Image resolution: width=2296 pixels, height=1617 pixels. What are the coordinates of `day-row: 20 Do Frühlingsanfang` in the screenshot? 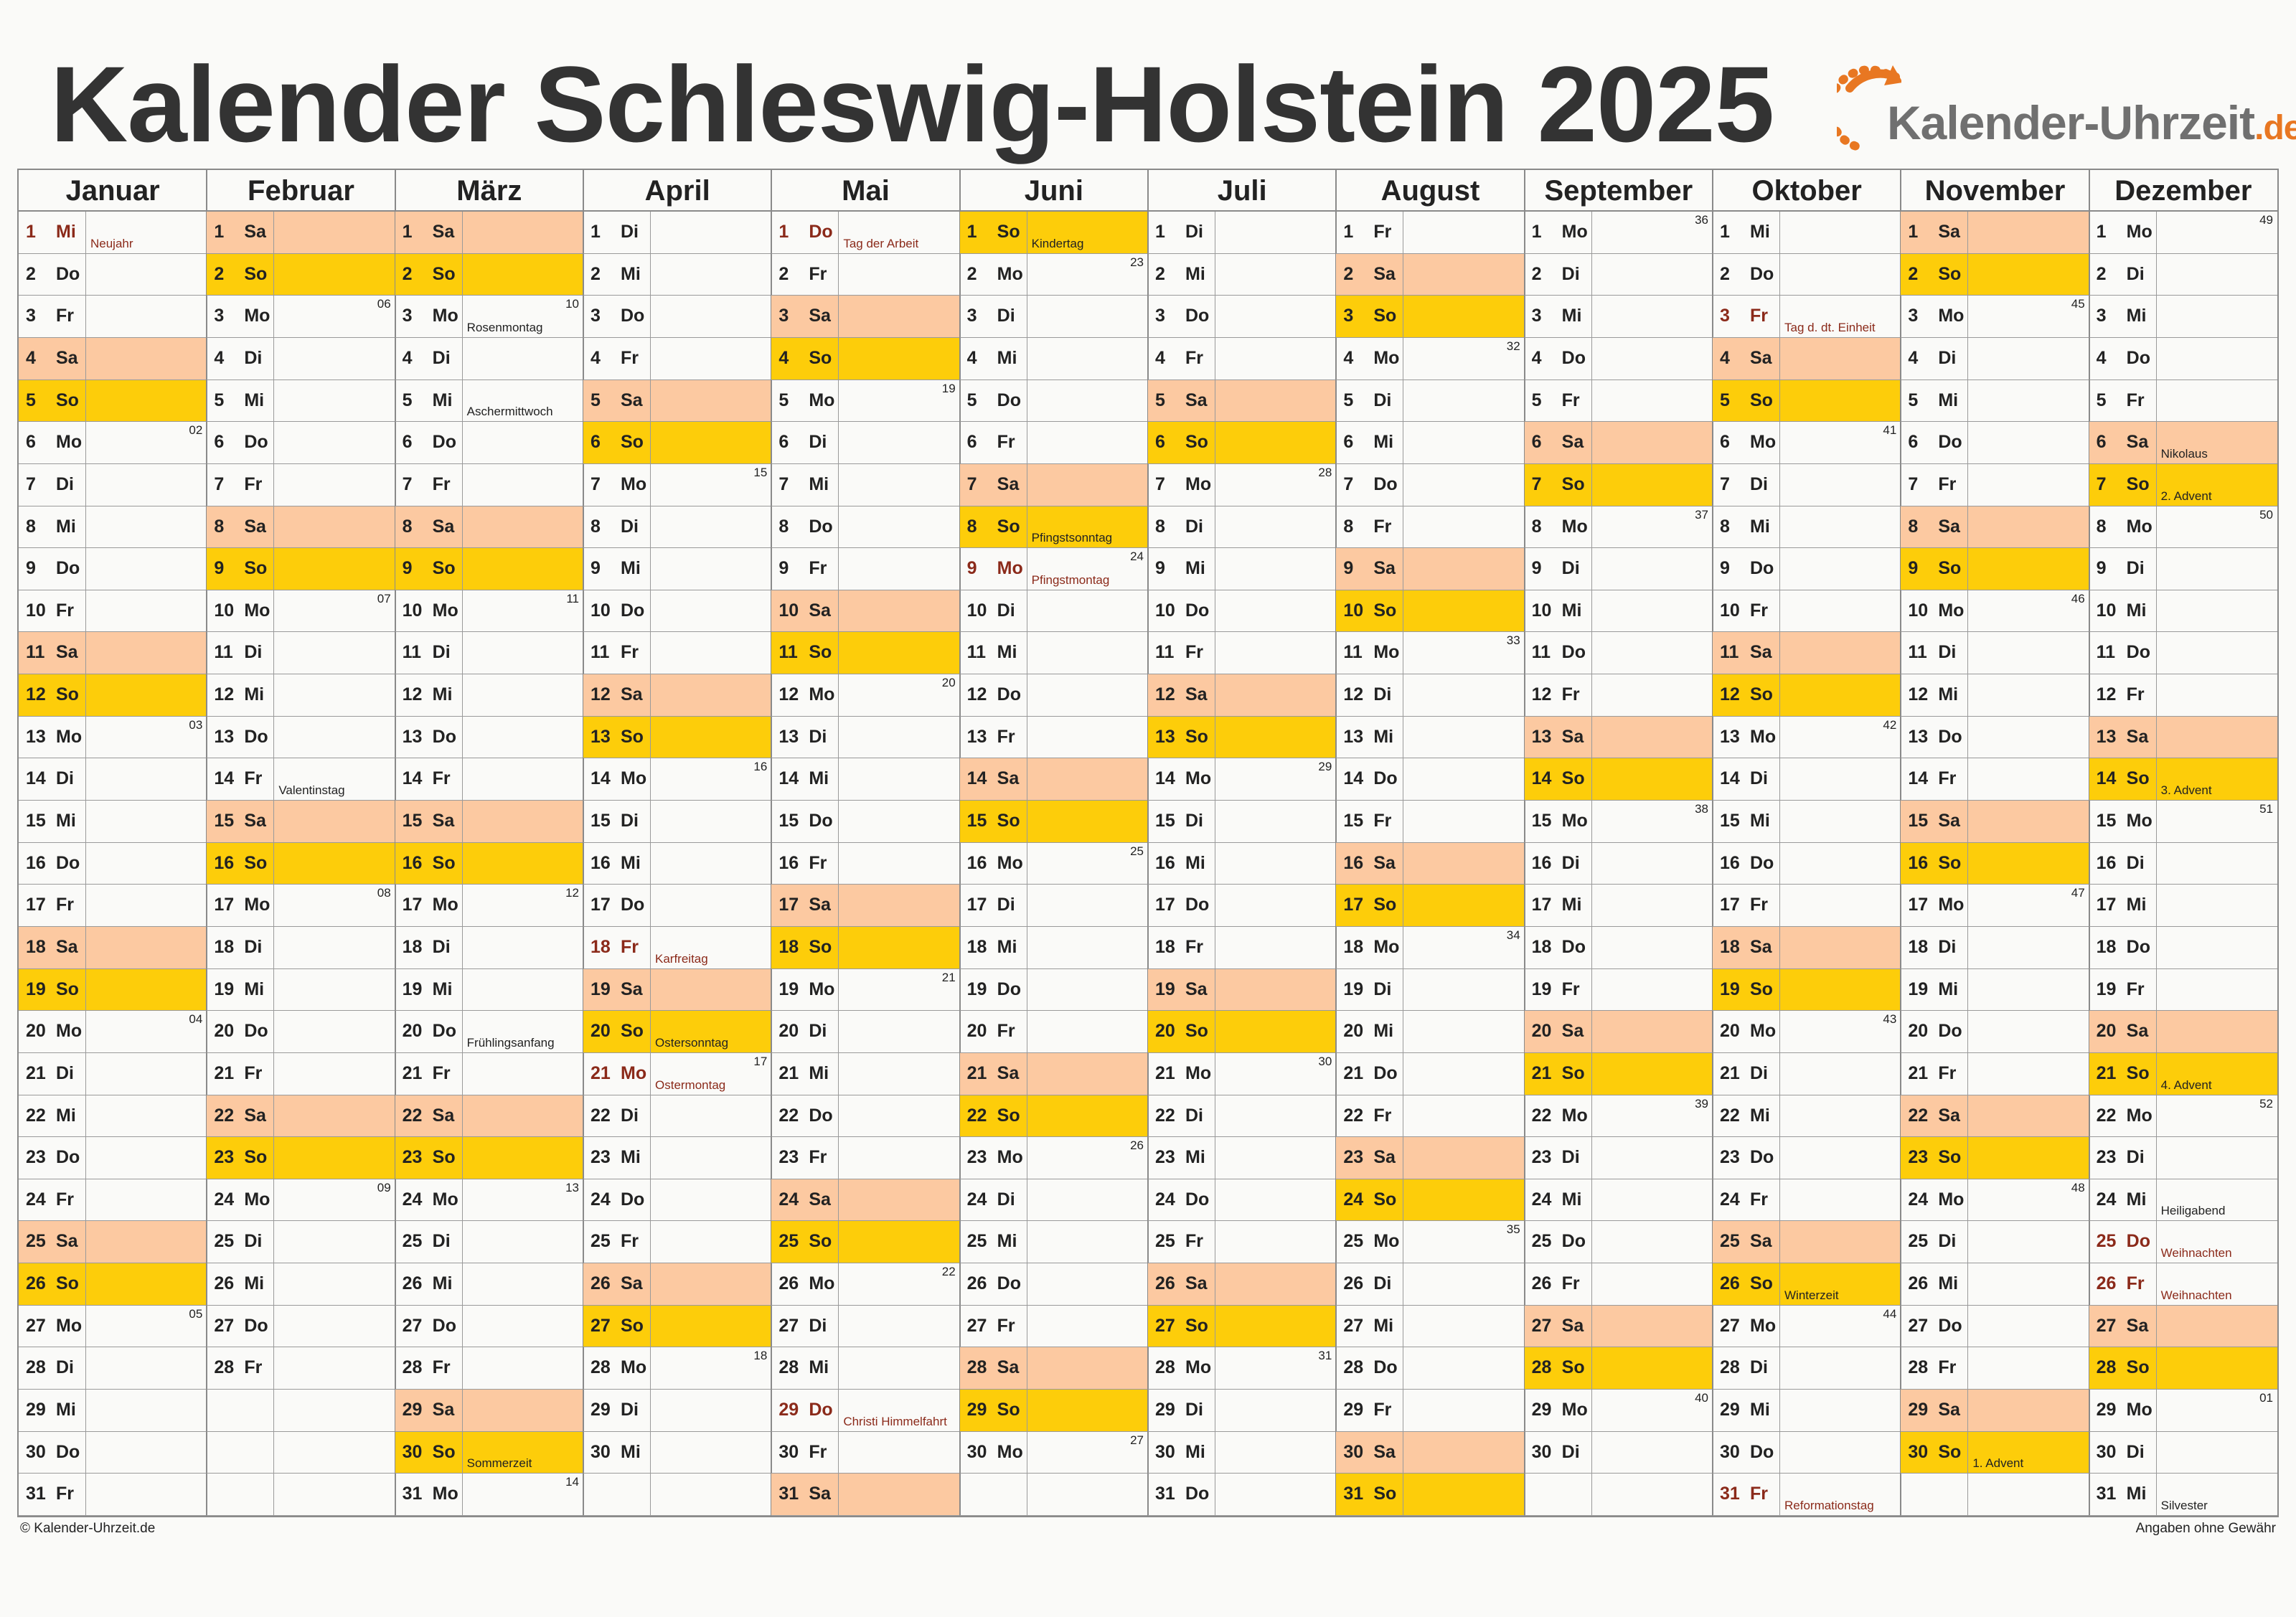 It's located at (489, 1032).